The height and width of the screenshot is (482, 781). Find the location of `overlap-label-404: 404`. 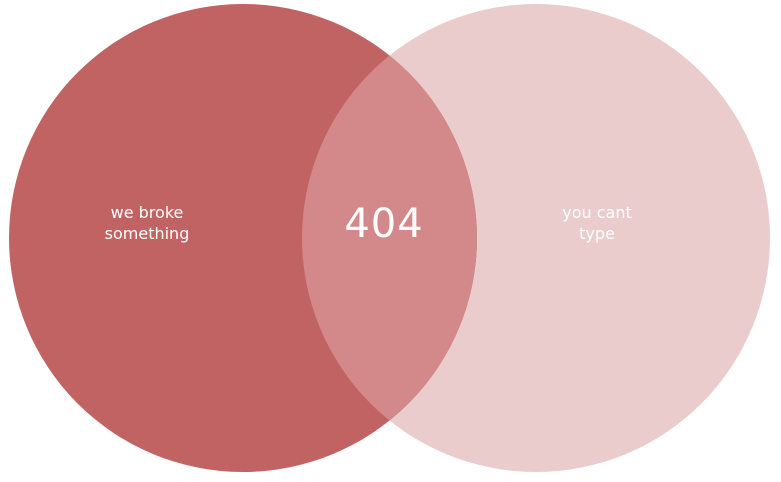

overlap-label-404: 404 is located at coordinates (384, 224).